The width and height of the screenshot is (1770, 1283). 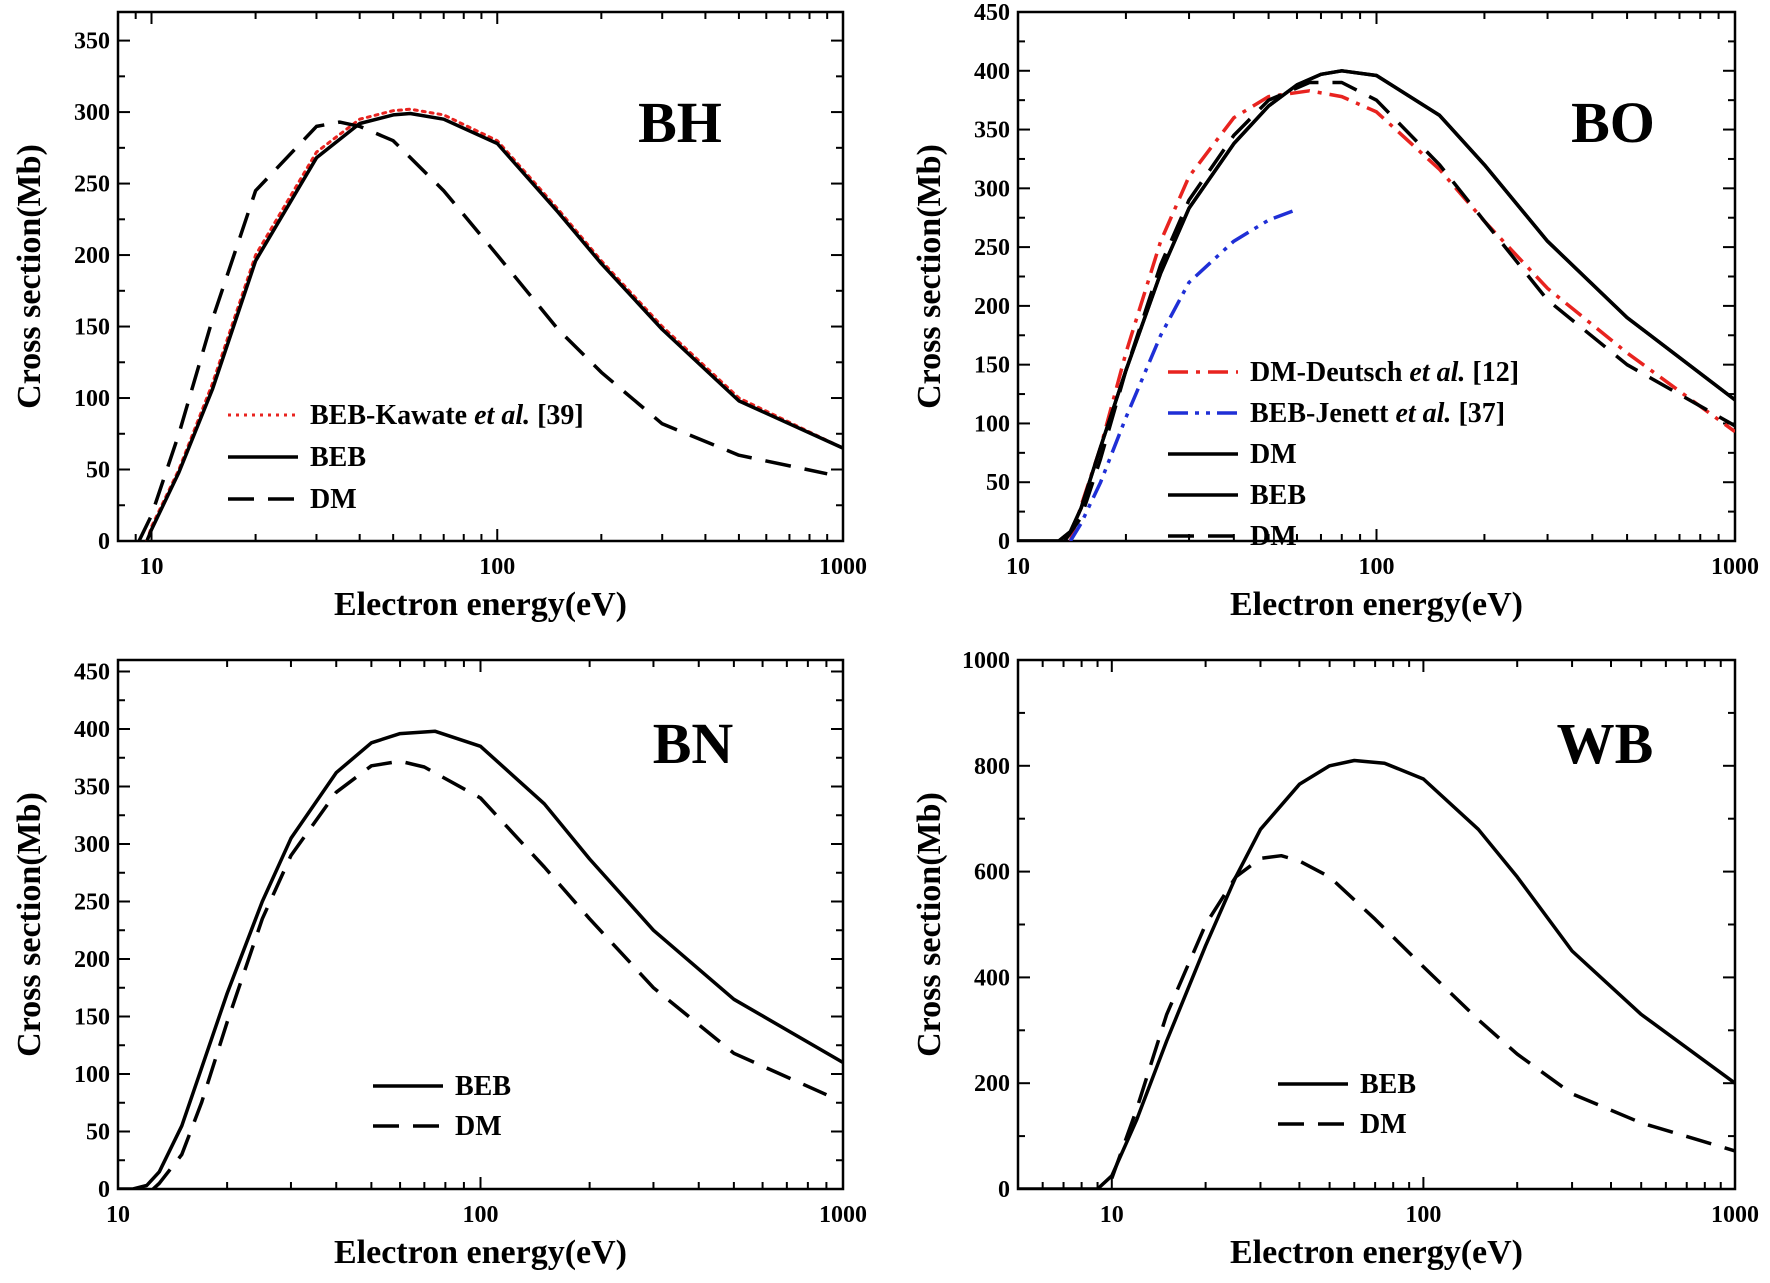 What do you see at coordinates (992, 767) in the screenshot?
I see `y-tick-label: 800` at bounding box center [992, 767].